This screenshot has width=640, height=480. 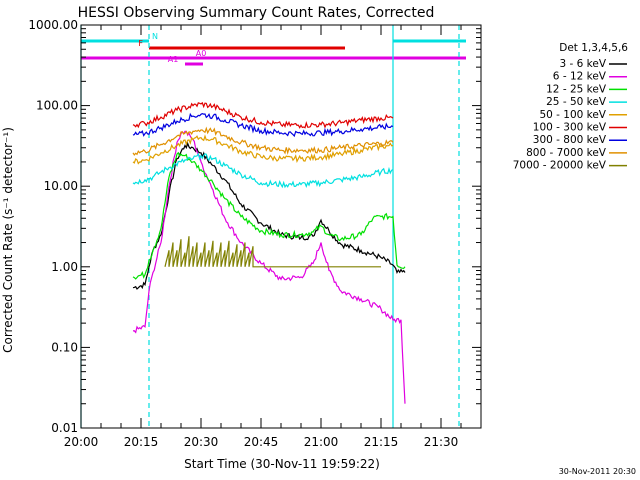 I want to click on x-tick-label-1: 20:15, so click(x=141, y=442).